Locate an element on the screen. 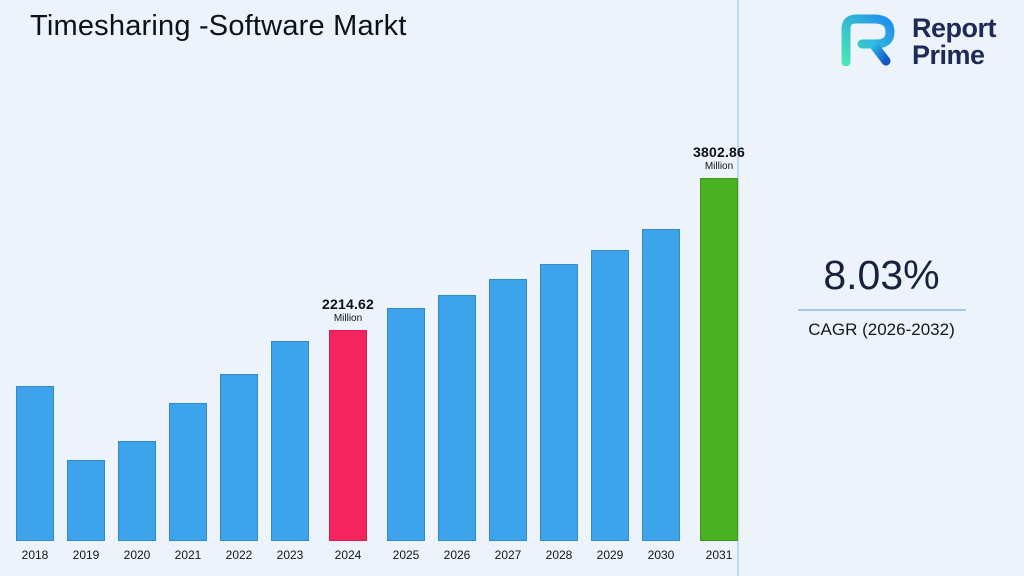 This screenshot has width=1024, height=576. bar-column-2031: 3802.86 Million 2031 is located at coordinates (719, 353).